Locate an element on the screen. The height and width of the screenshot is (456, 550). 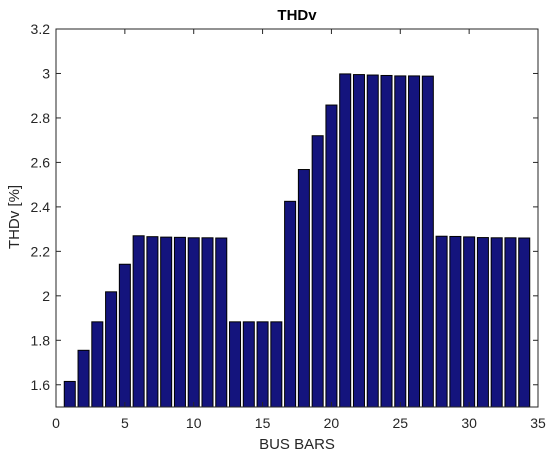
x-tick-label: 15 is located at coordinates (263, 423).